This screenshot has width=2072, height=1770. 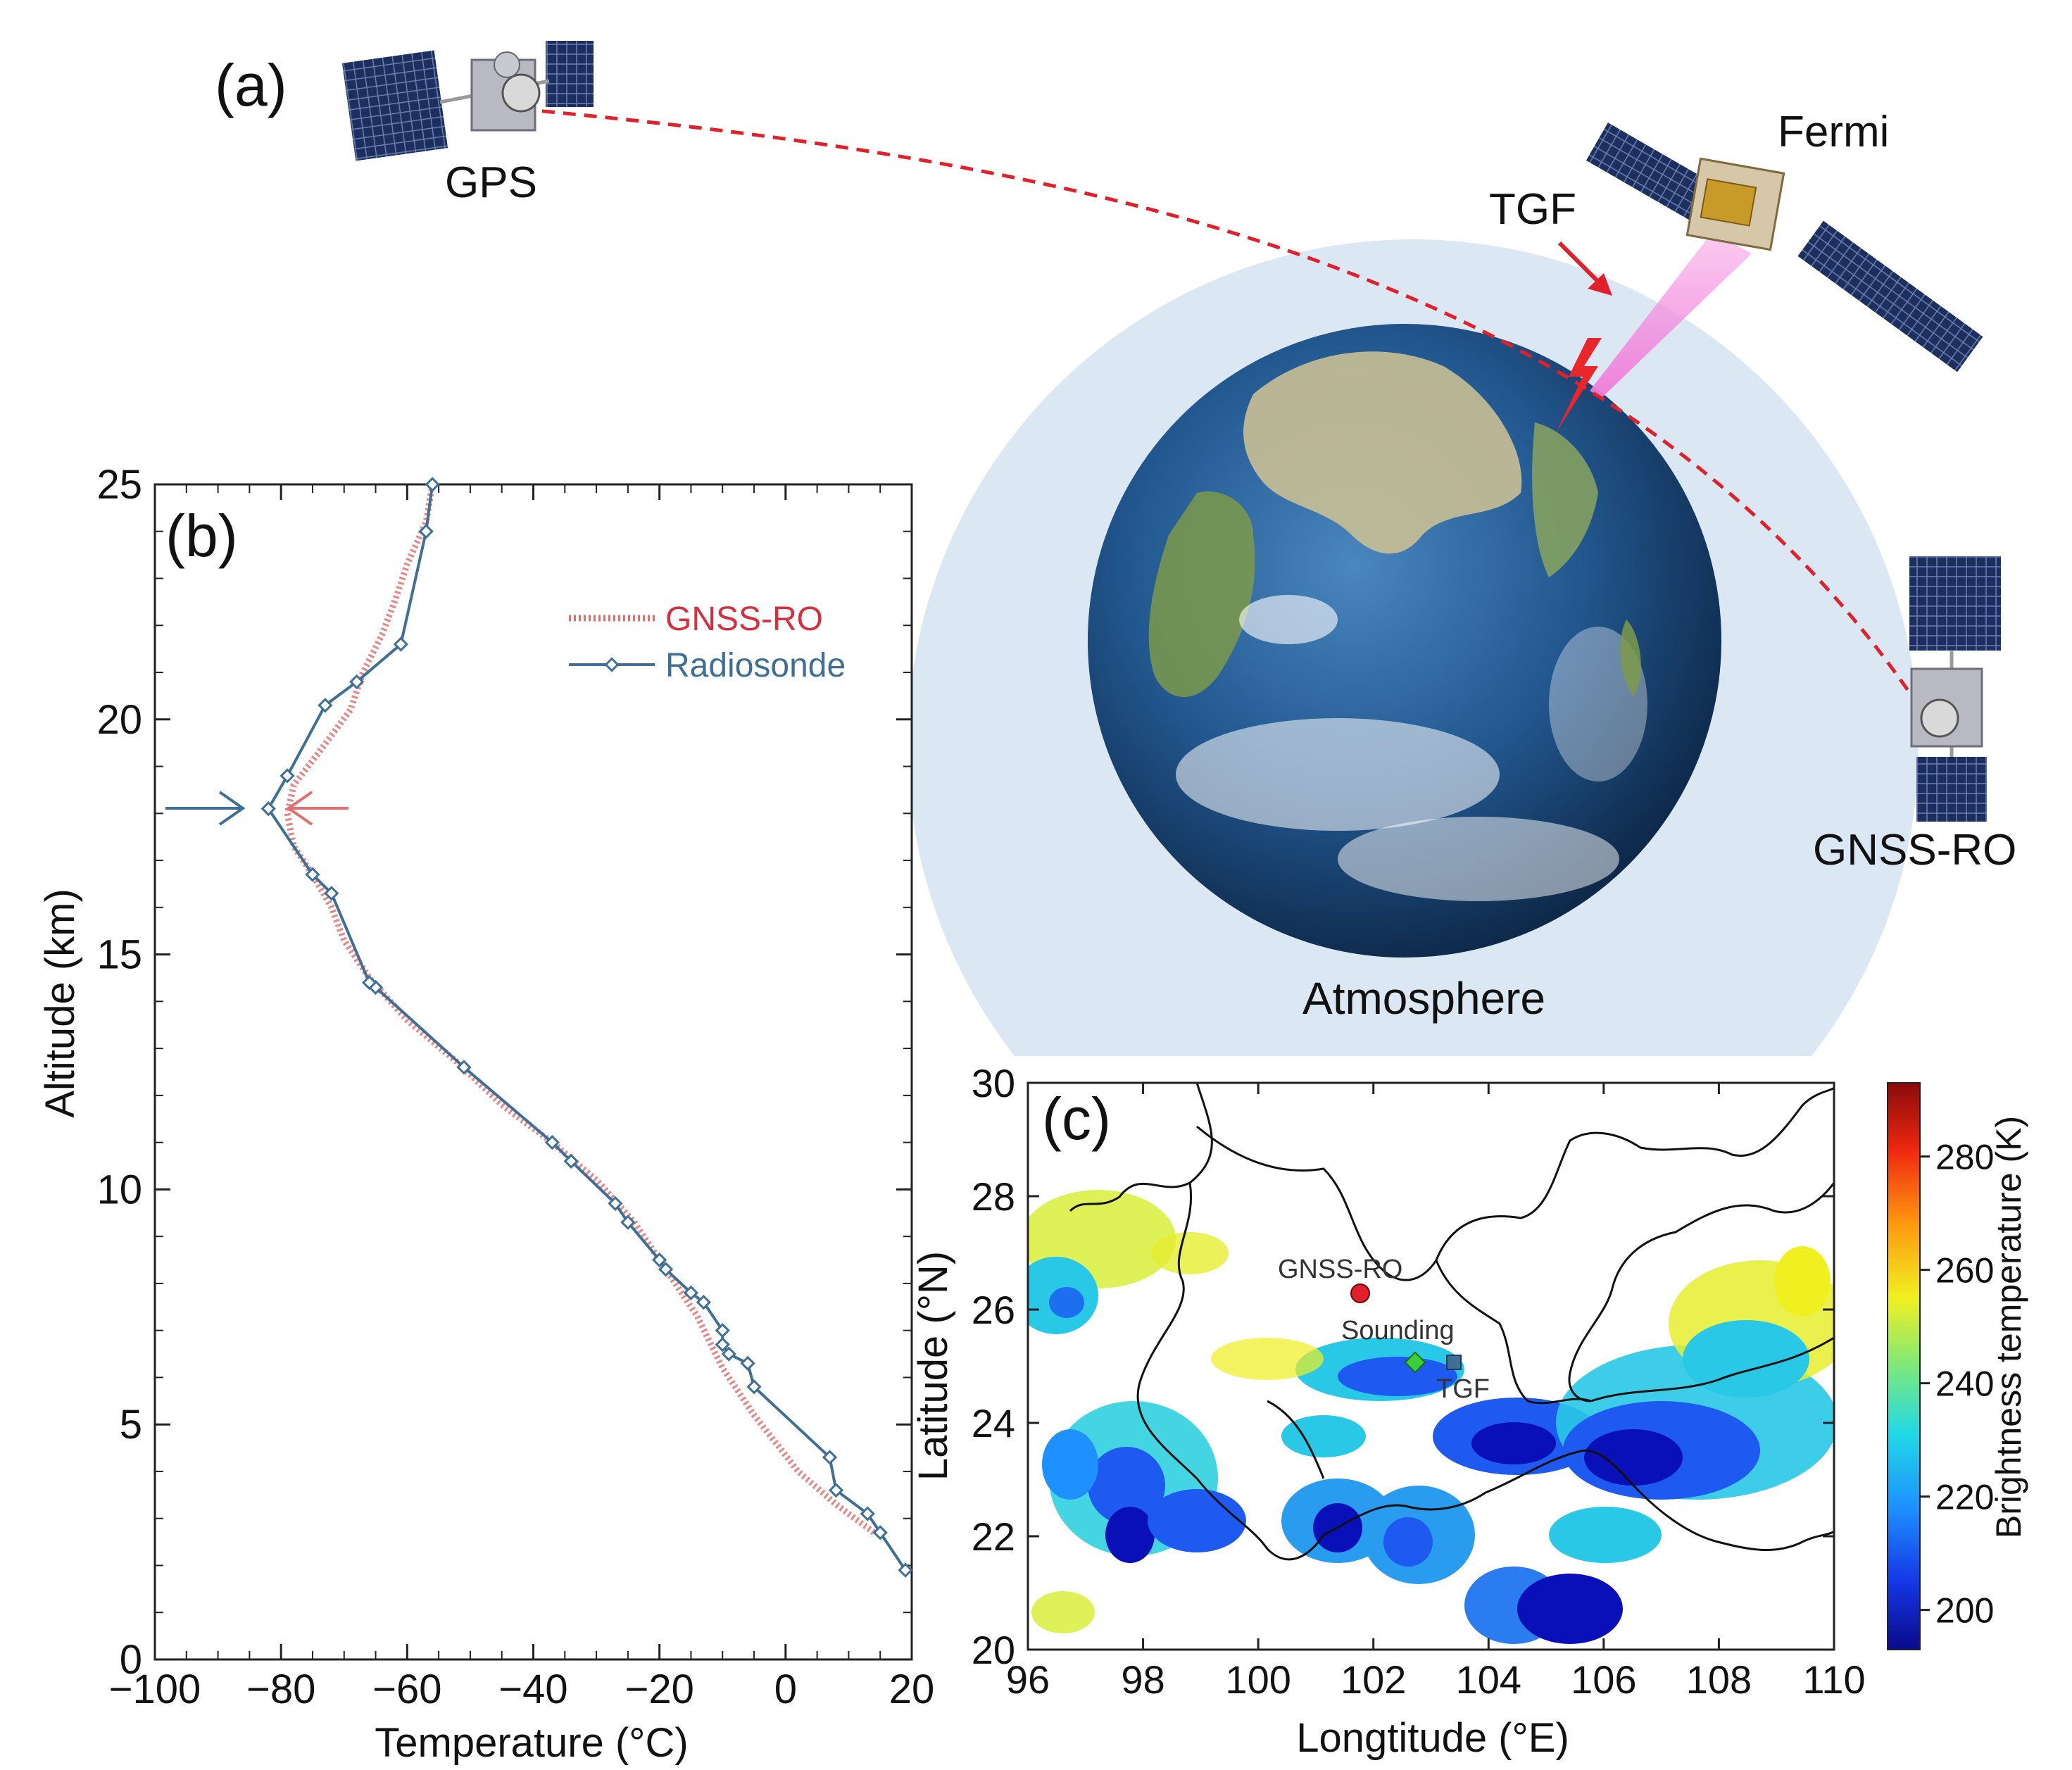 What do you see at coordinates (1398, 1330) in the screenshot?
I see `sounding-marker-label: Sounding` at bounding box center [1398, 1330].